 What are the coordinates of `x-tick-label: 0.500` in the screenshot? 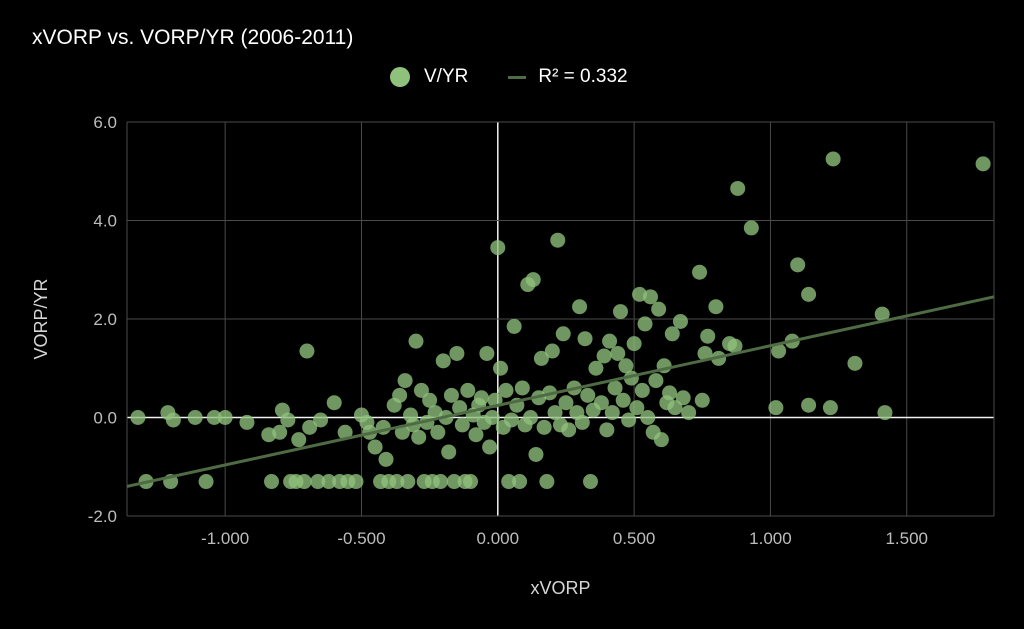 It's located at (634, 538).